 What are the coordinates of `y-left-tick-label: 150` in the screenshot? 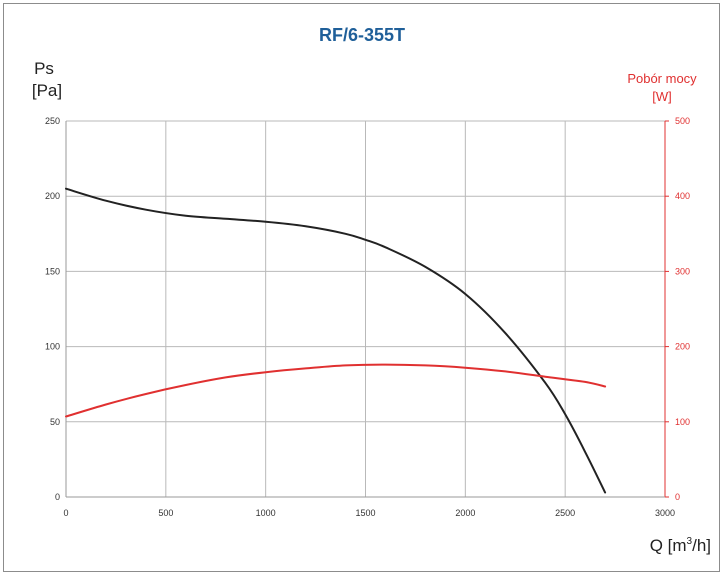 It's located at (52, 271).